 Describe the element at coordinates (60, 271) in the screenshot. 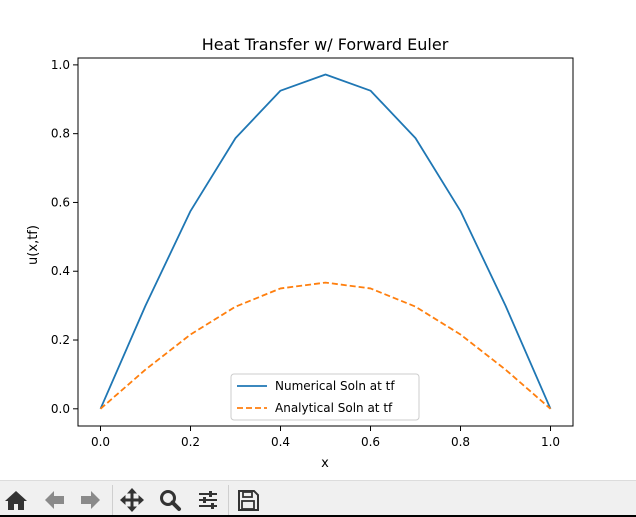

I see `y-tick-label: 0.4` at that location.